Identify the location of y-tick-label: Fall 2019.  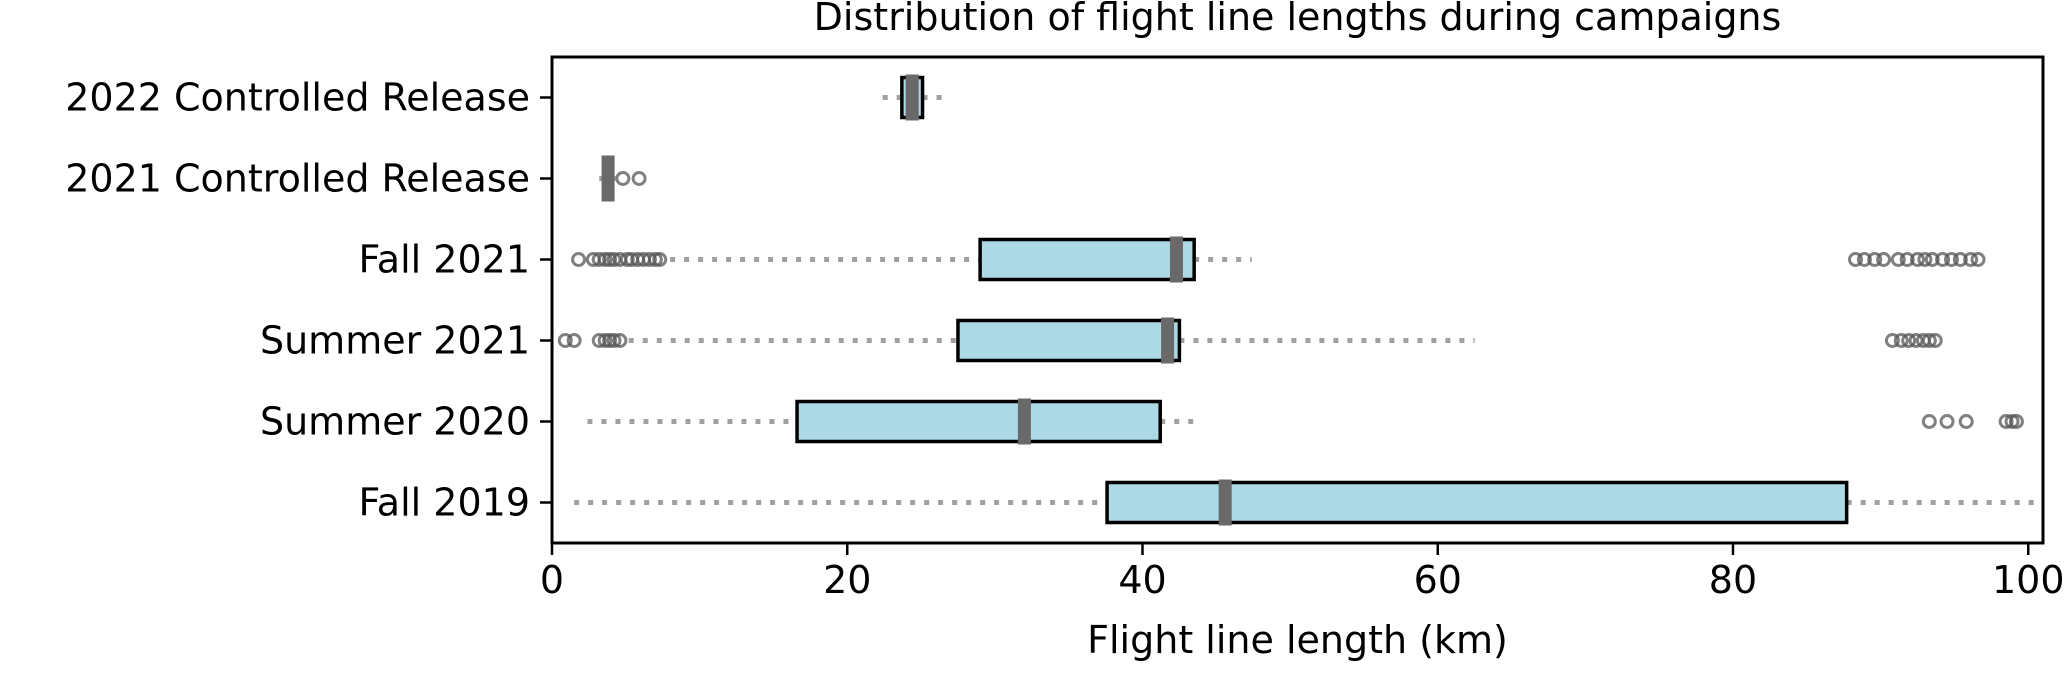
(444, 503).